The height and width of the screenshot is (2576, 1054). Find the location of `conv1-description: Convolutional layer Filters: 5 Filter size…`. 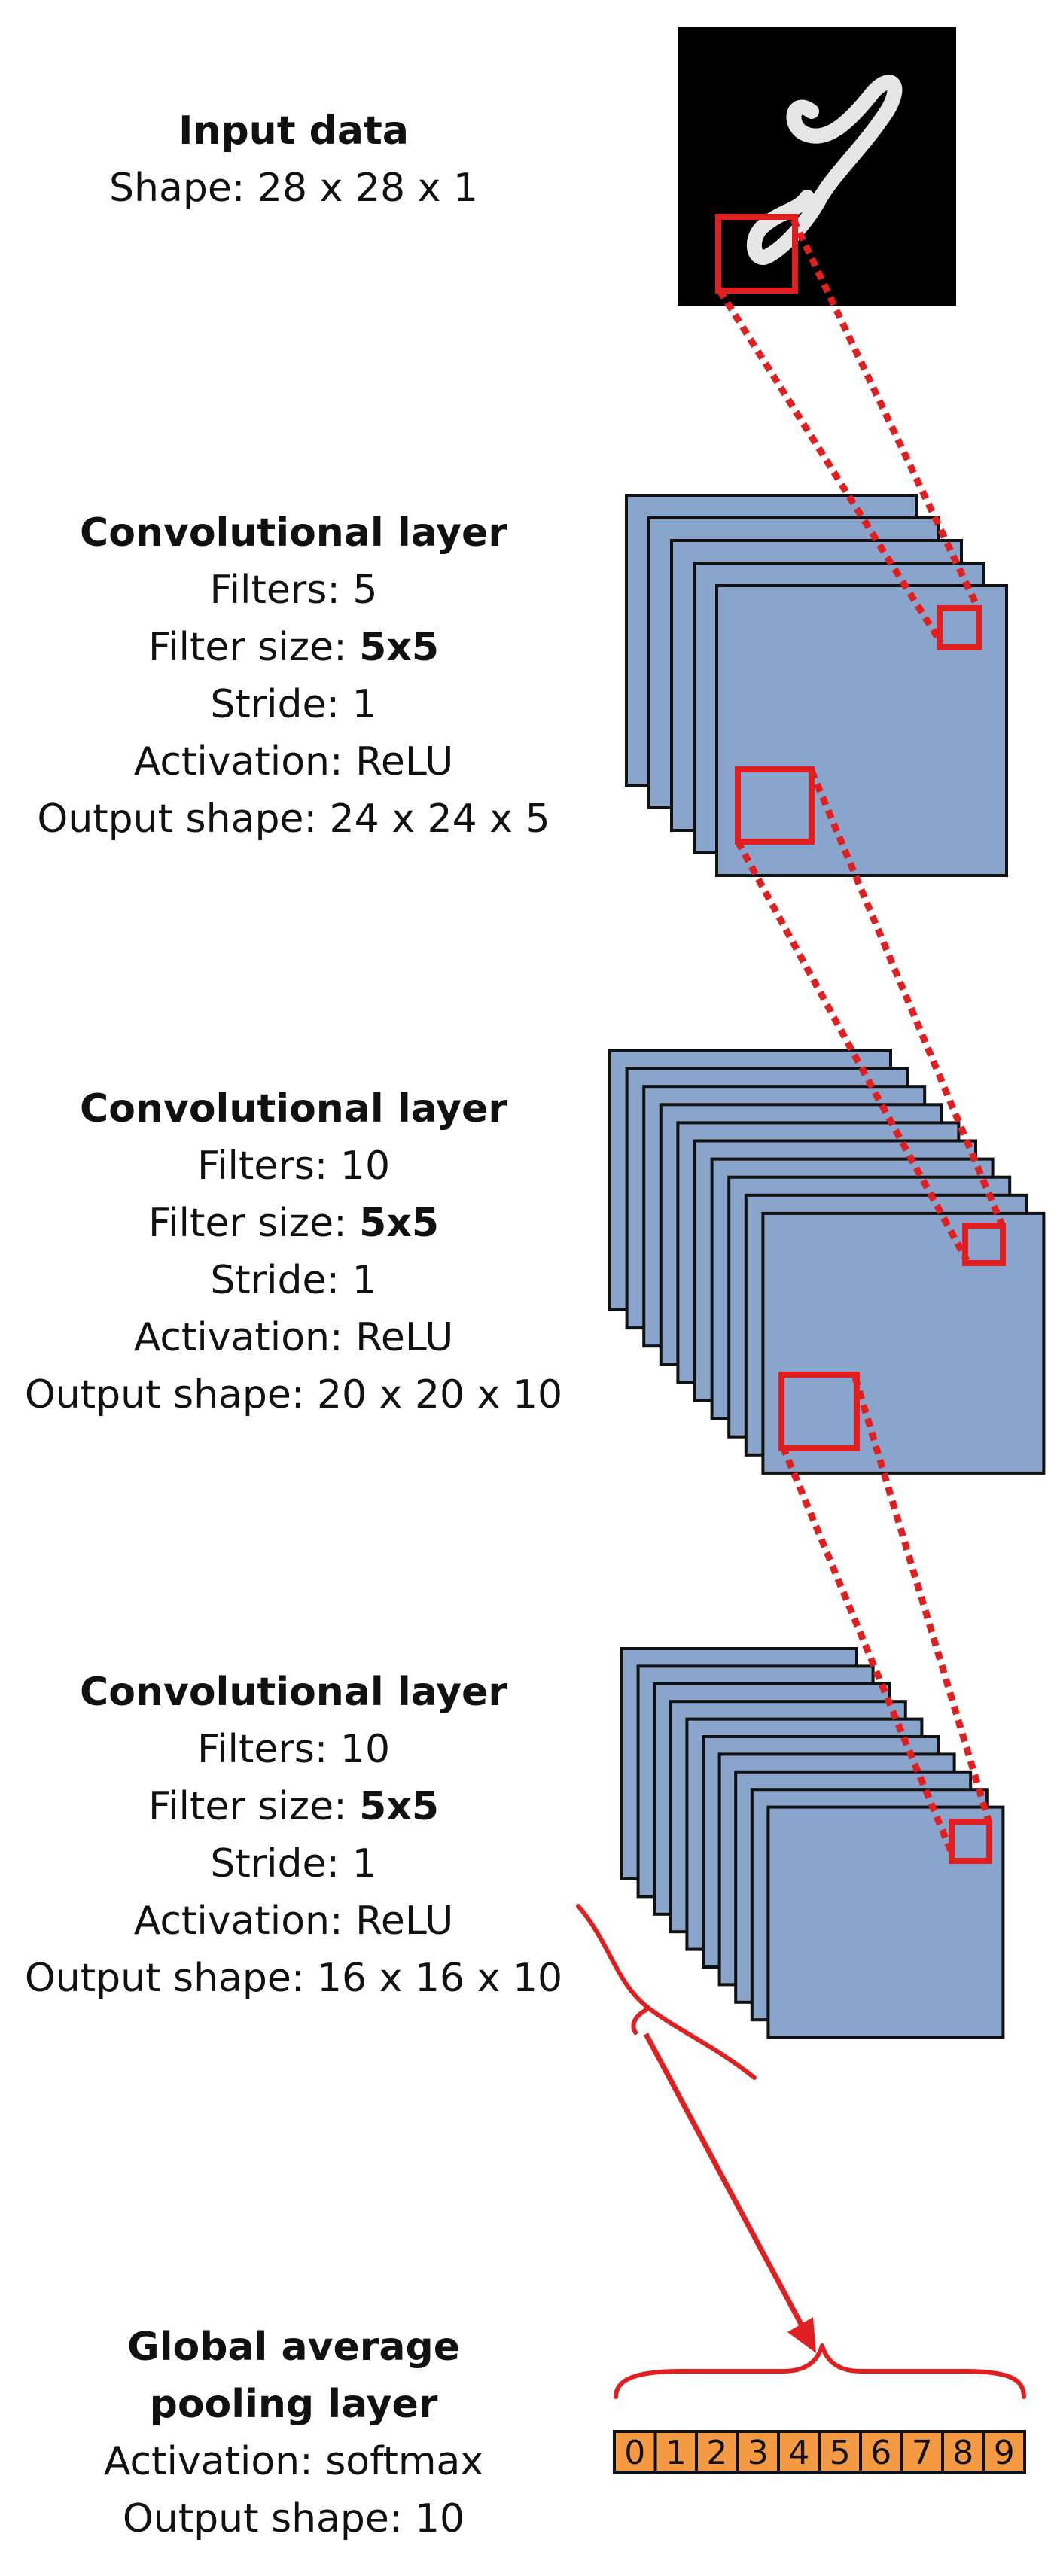

conv1-description: Convolutional layer Filters: 5 Filter size… is located at coordinates (294, 676).